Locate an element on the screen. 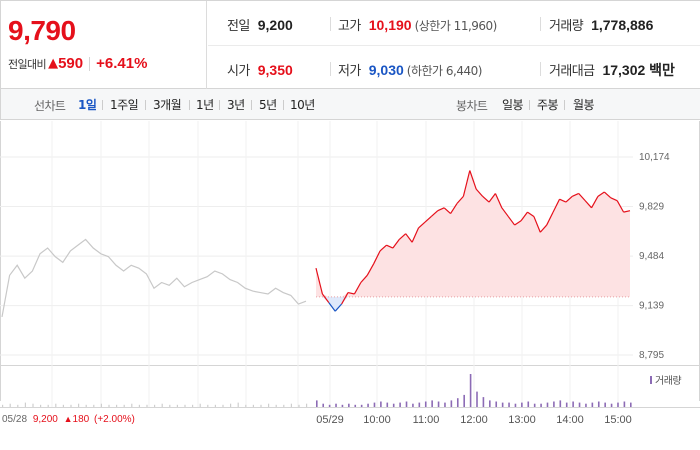 The height and width of the screenshot is (450, 700). x-tick-label: 10:00 is located at coordinates (377, 420).